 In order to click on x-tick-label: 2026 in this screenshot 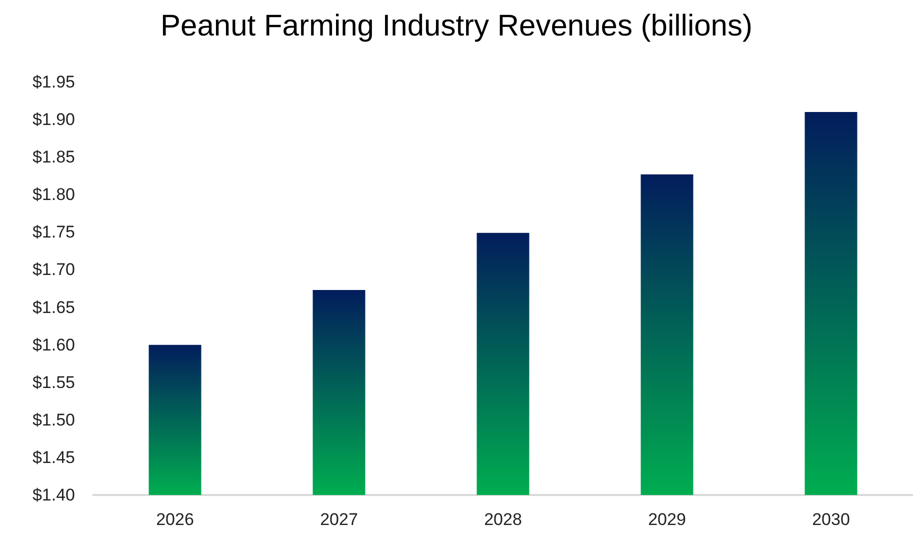, I will do `click(175, 519)`.